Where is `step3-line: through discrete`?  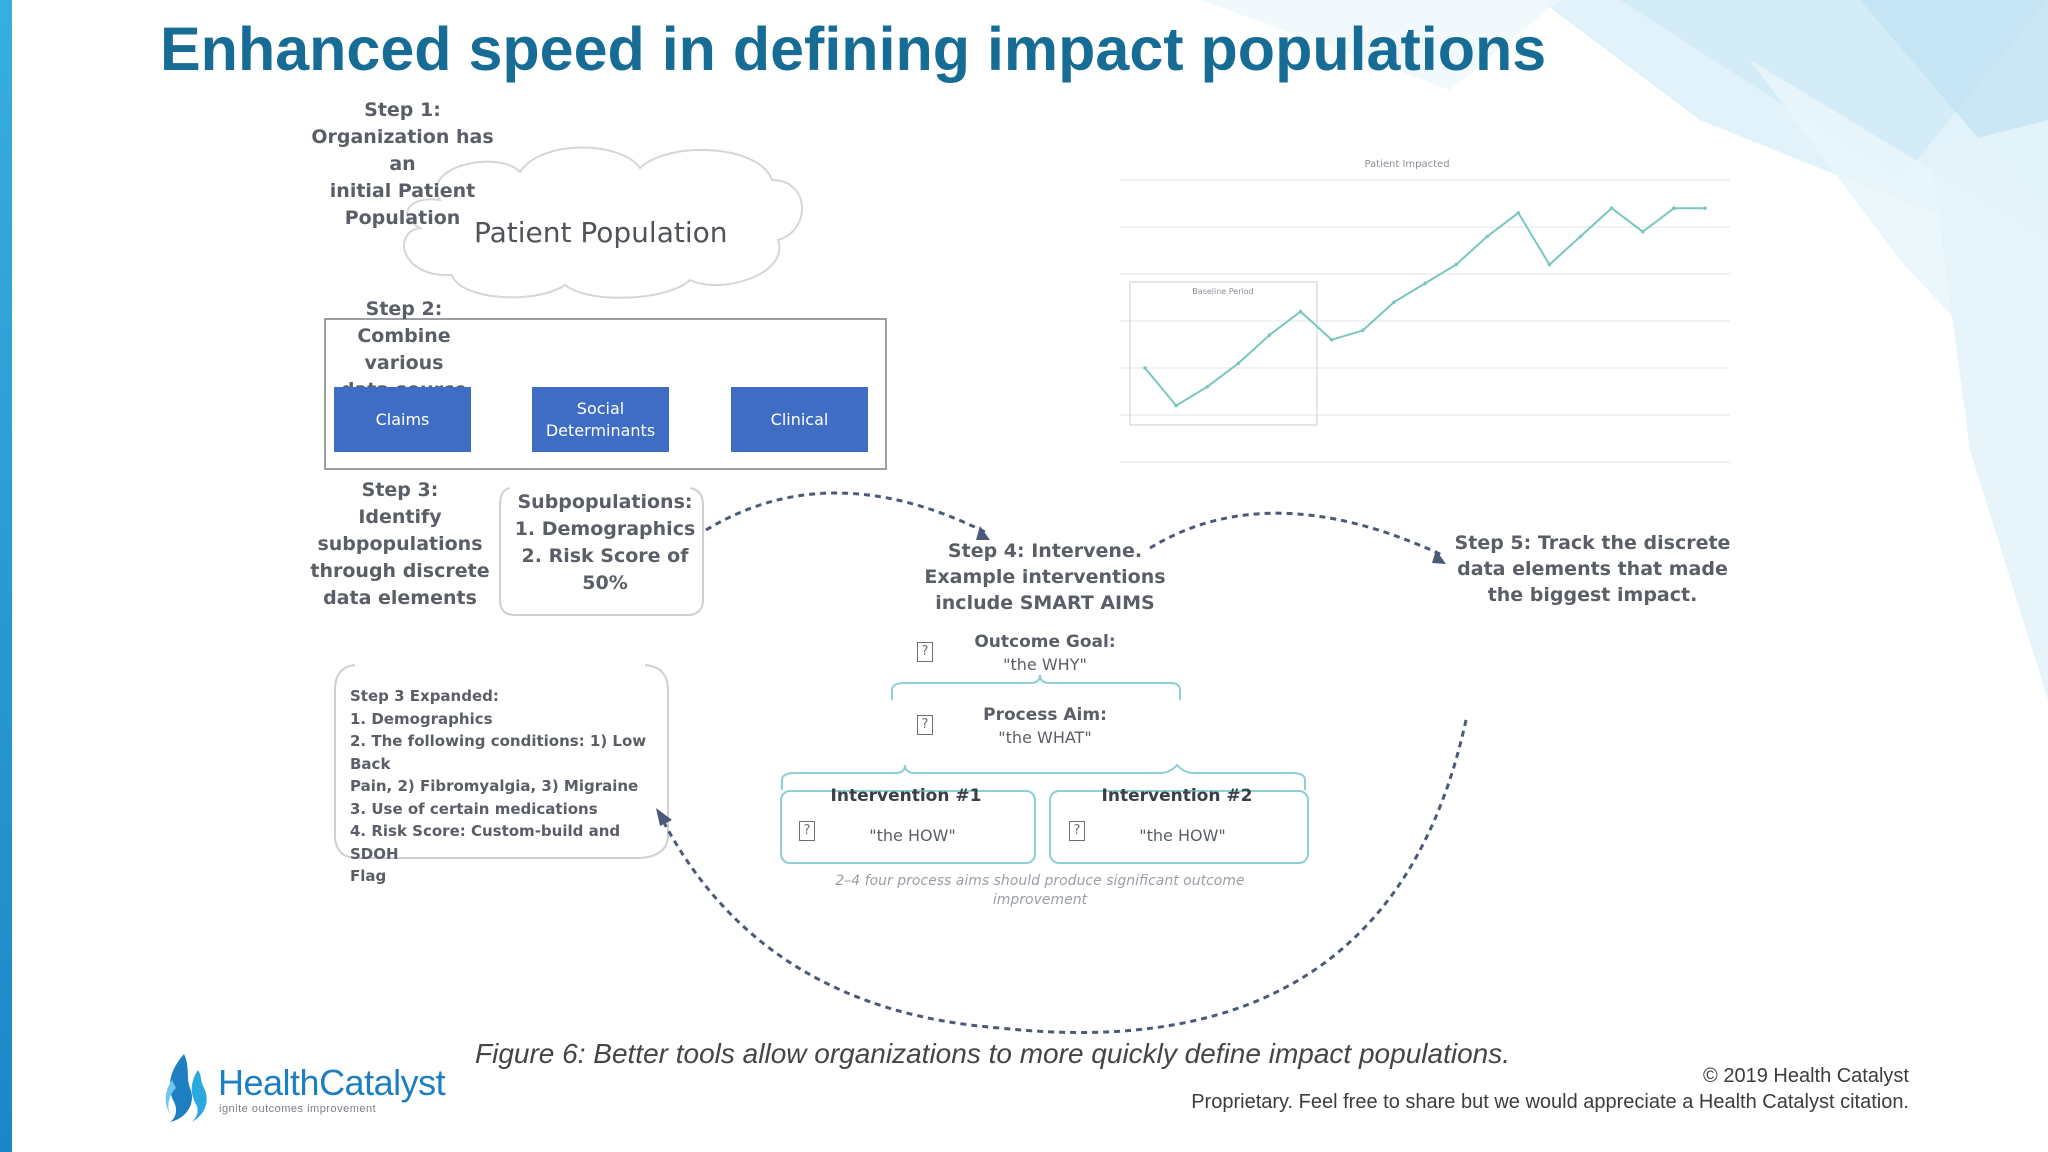
step3-line: through discrete is located at coordinates (400, 571).